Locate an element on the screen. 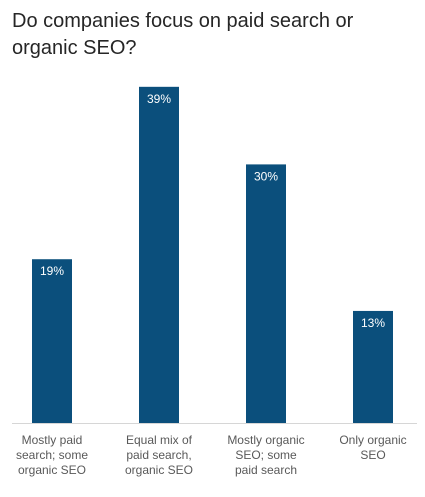  x-tick-label-line: Mostly paid is located at coordinates (52, 440).